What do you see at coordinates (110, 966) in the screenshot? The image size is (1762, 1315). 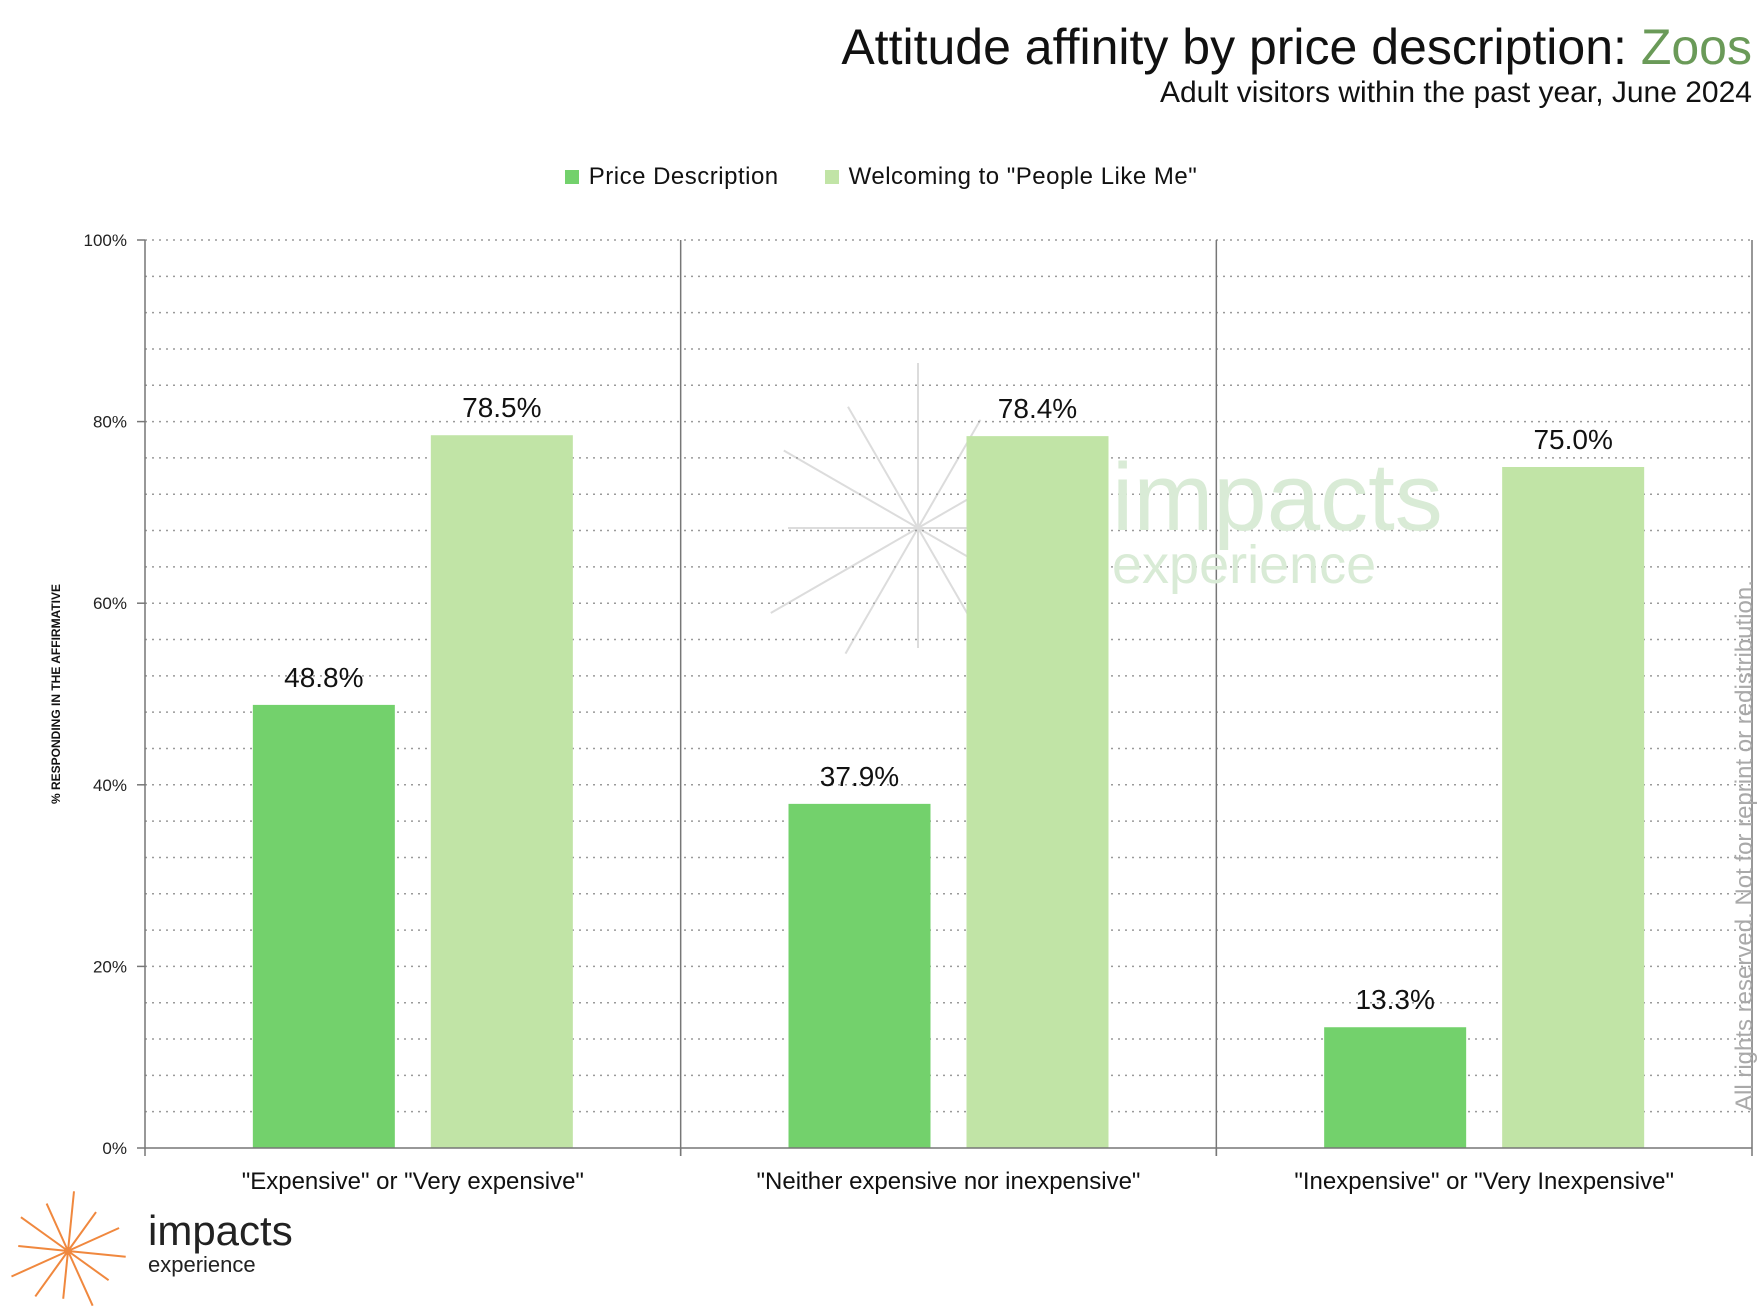 I see `y-tick-label: 20%` at bounding box center [110, 966].